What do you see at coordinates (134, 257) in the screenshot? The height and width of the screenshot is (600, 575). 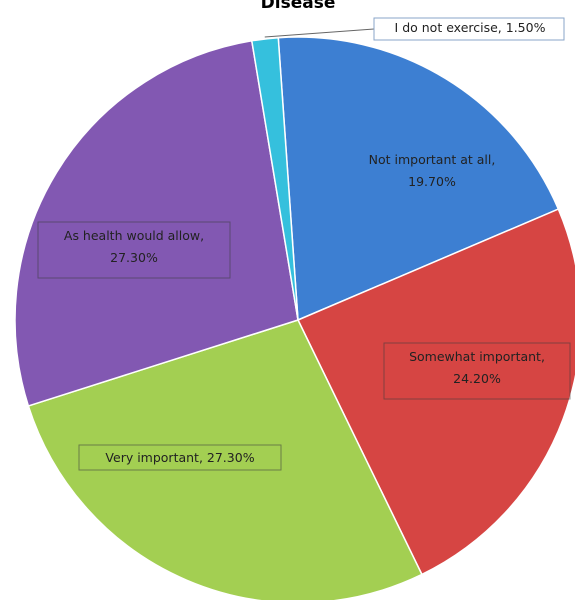 I see `data-label-value: 27.30%` at bounding box center [134, 257].